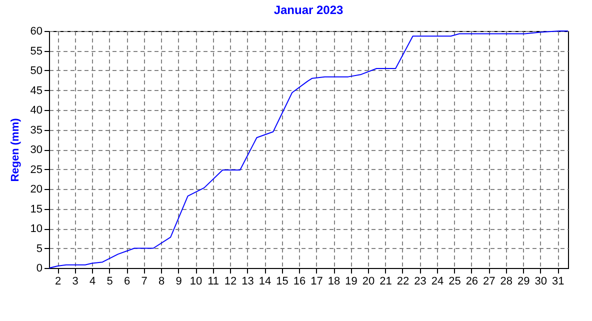 The image size is (592, 321). What do you see at coordinates (144, 282) in the screenshot?
I see `x-tick-label: 7` at bounding box center [144, 282].